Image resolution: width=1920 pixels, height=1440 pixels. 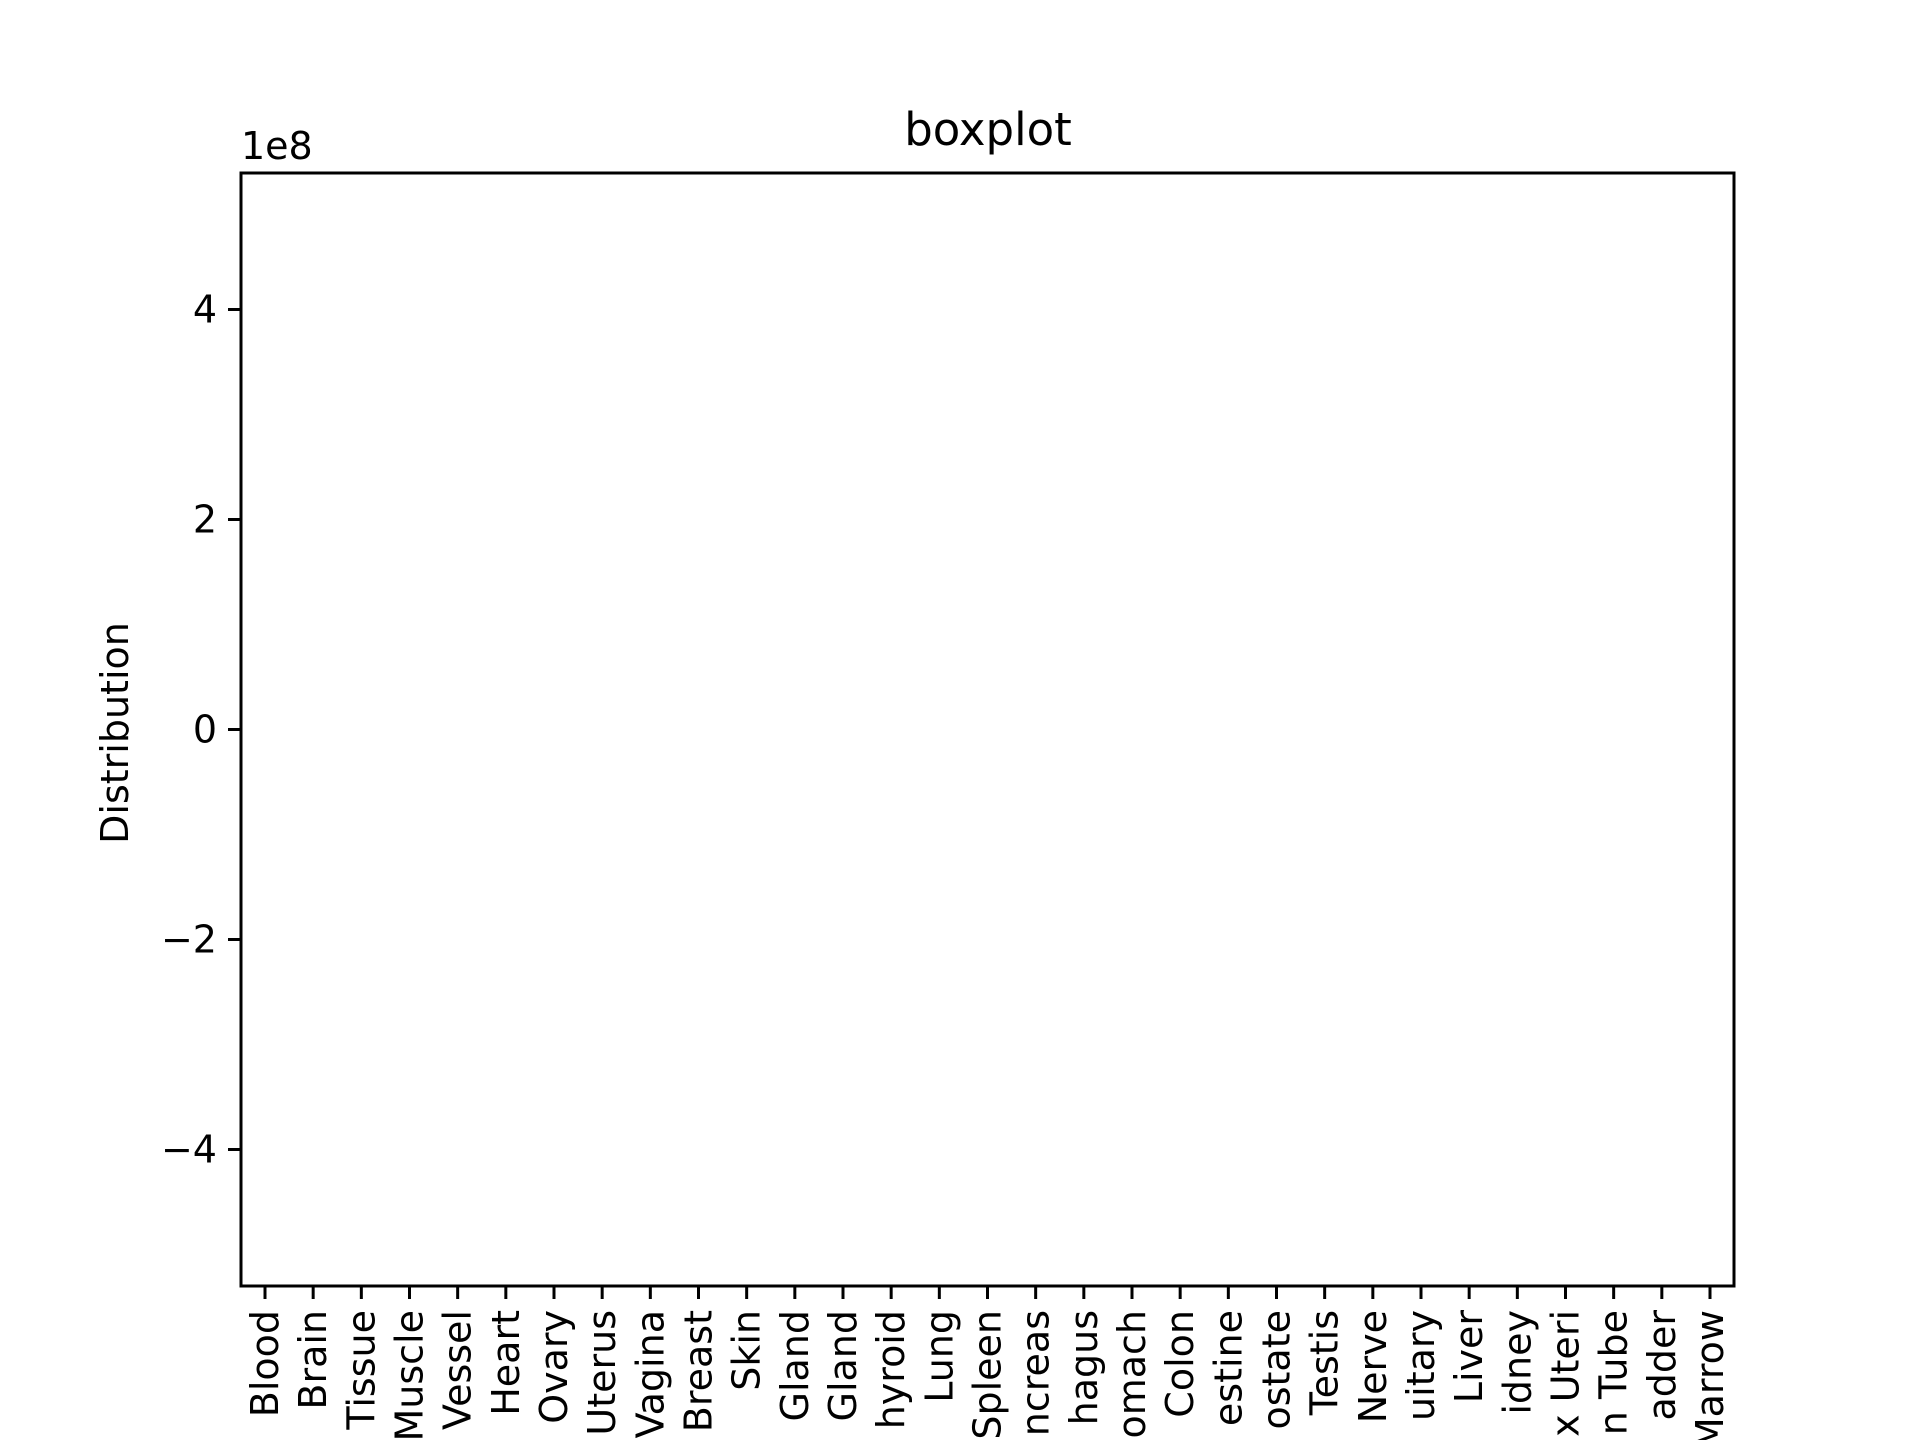 I want to click on x-tick-label: uitary, so click(x=1421, y=1365).